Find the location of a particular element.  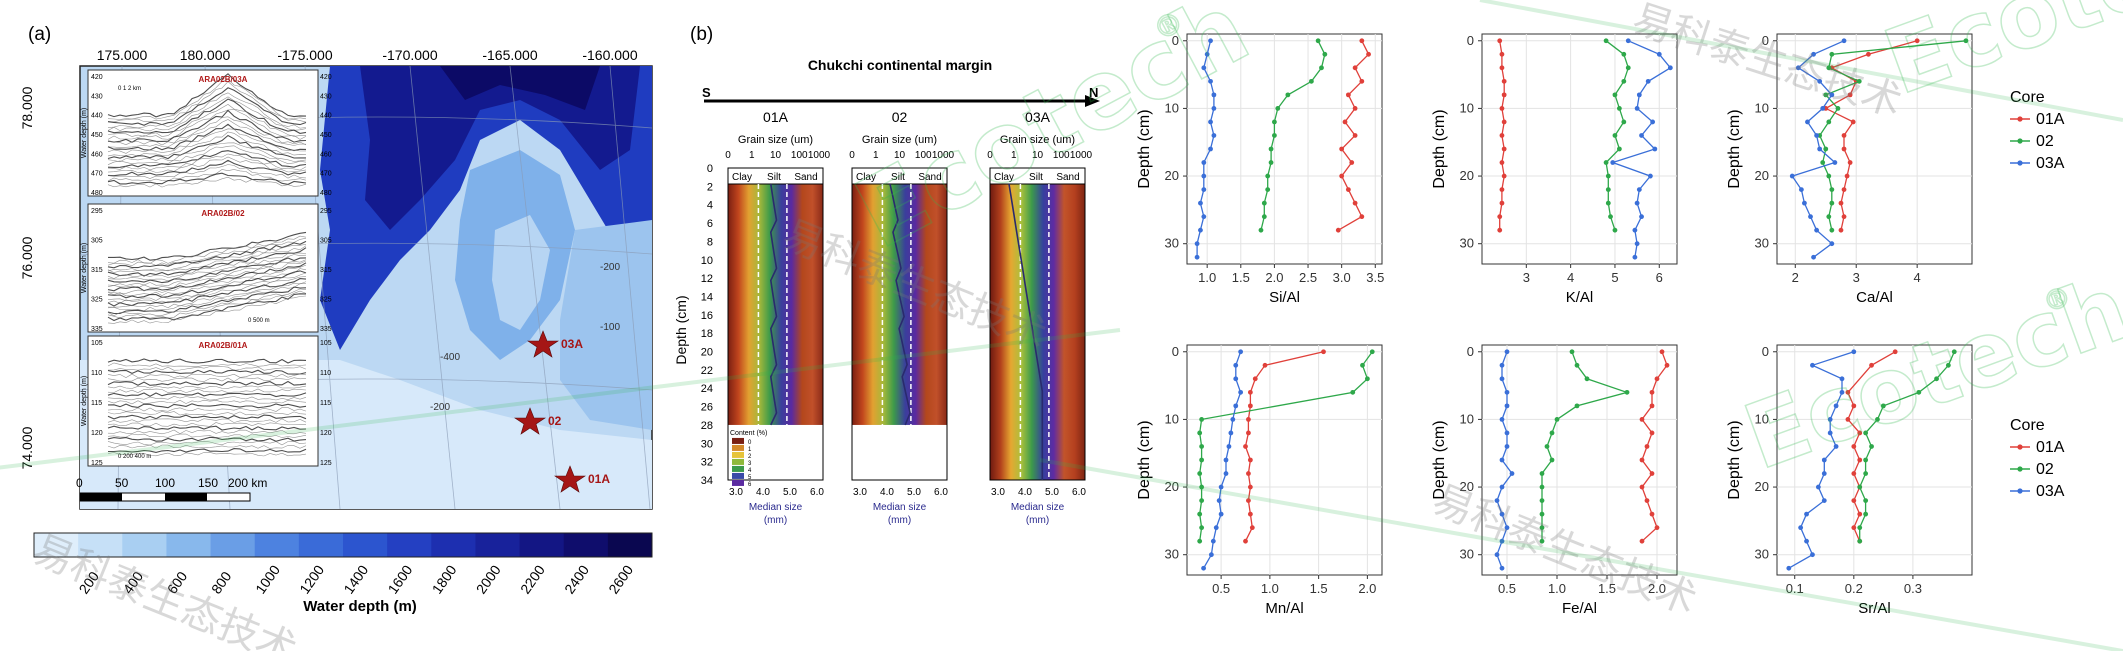

inset-tick-right: 115 is located at coordinates (325, 403).